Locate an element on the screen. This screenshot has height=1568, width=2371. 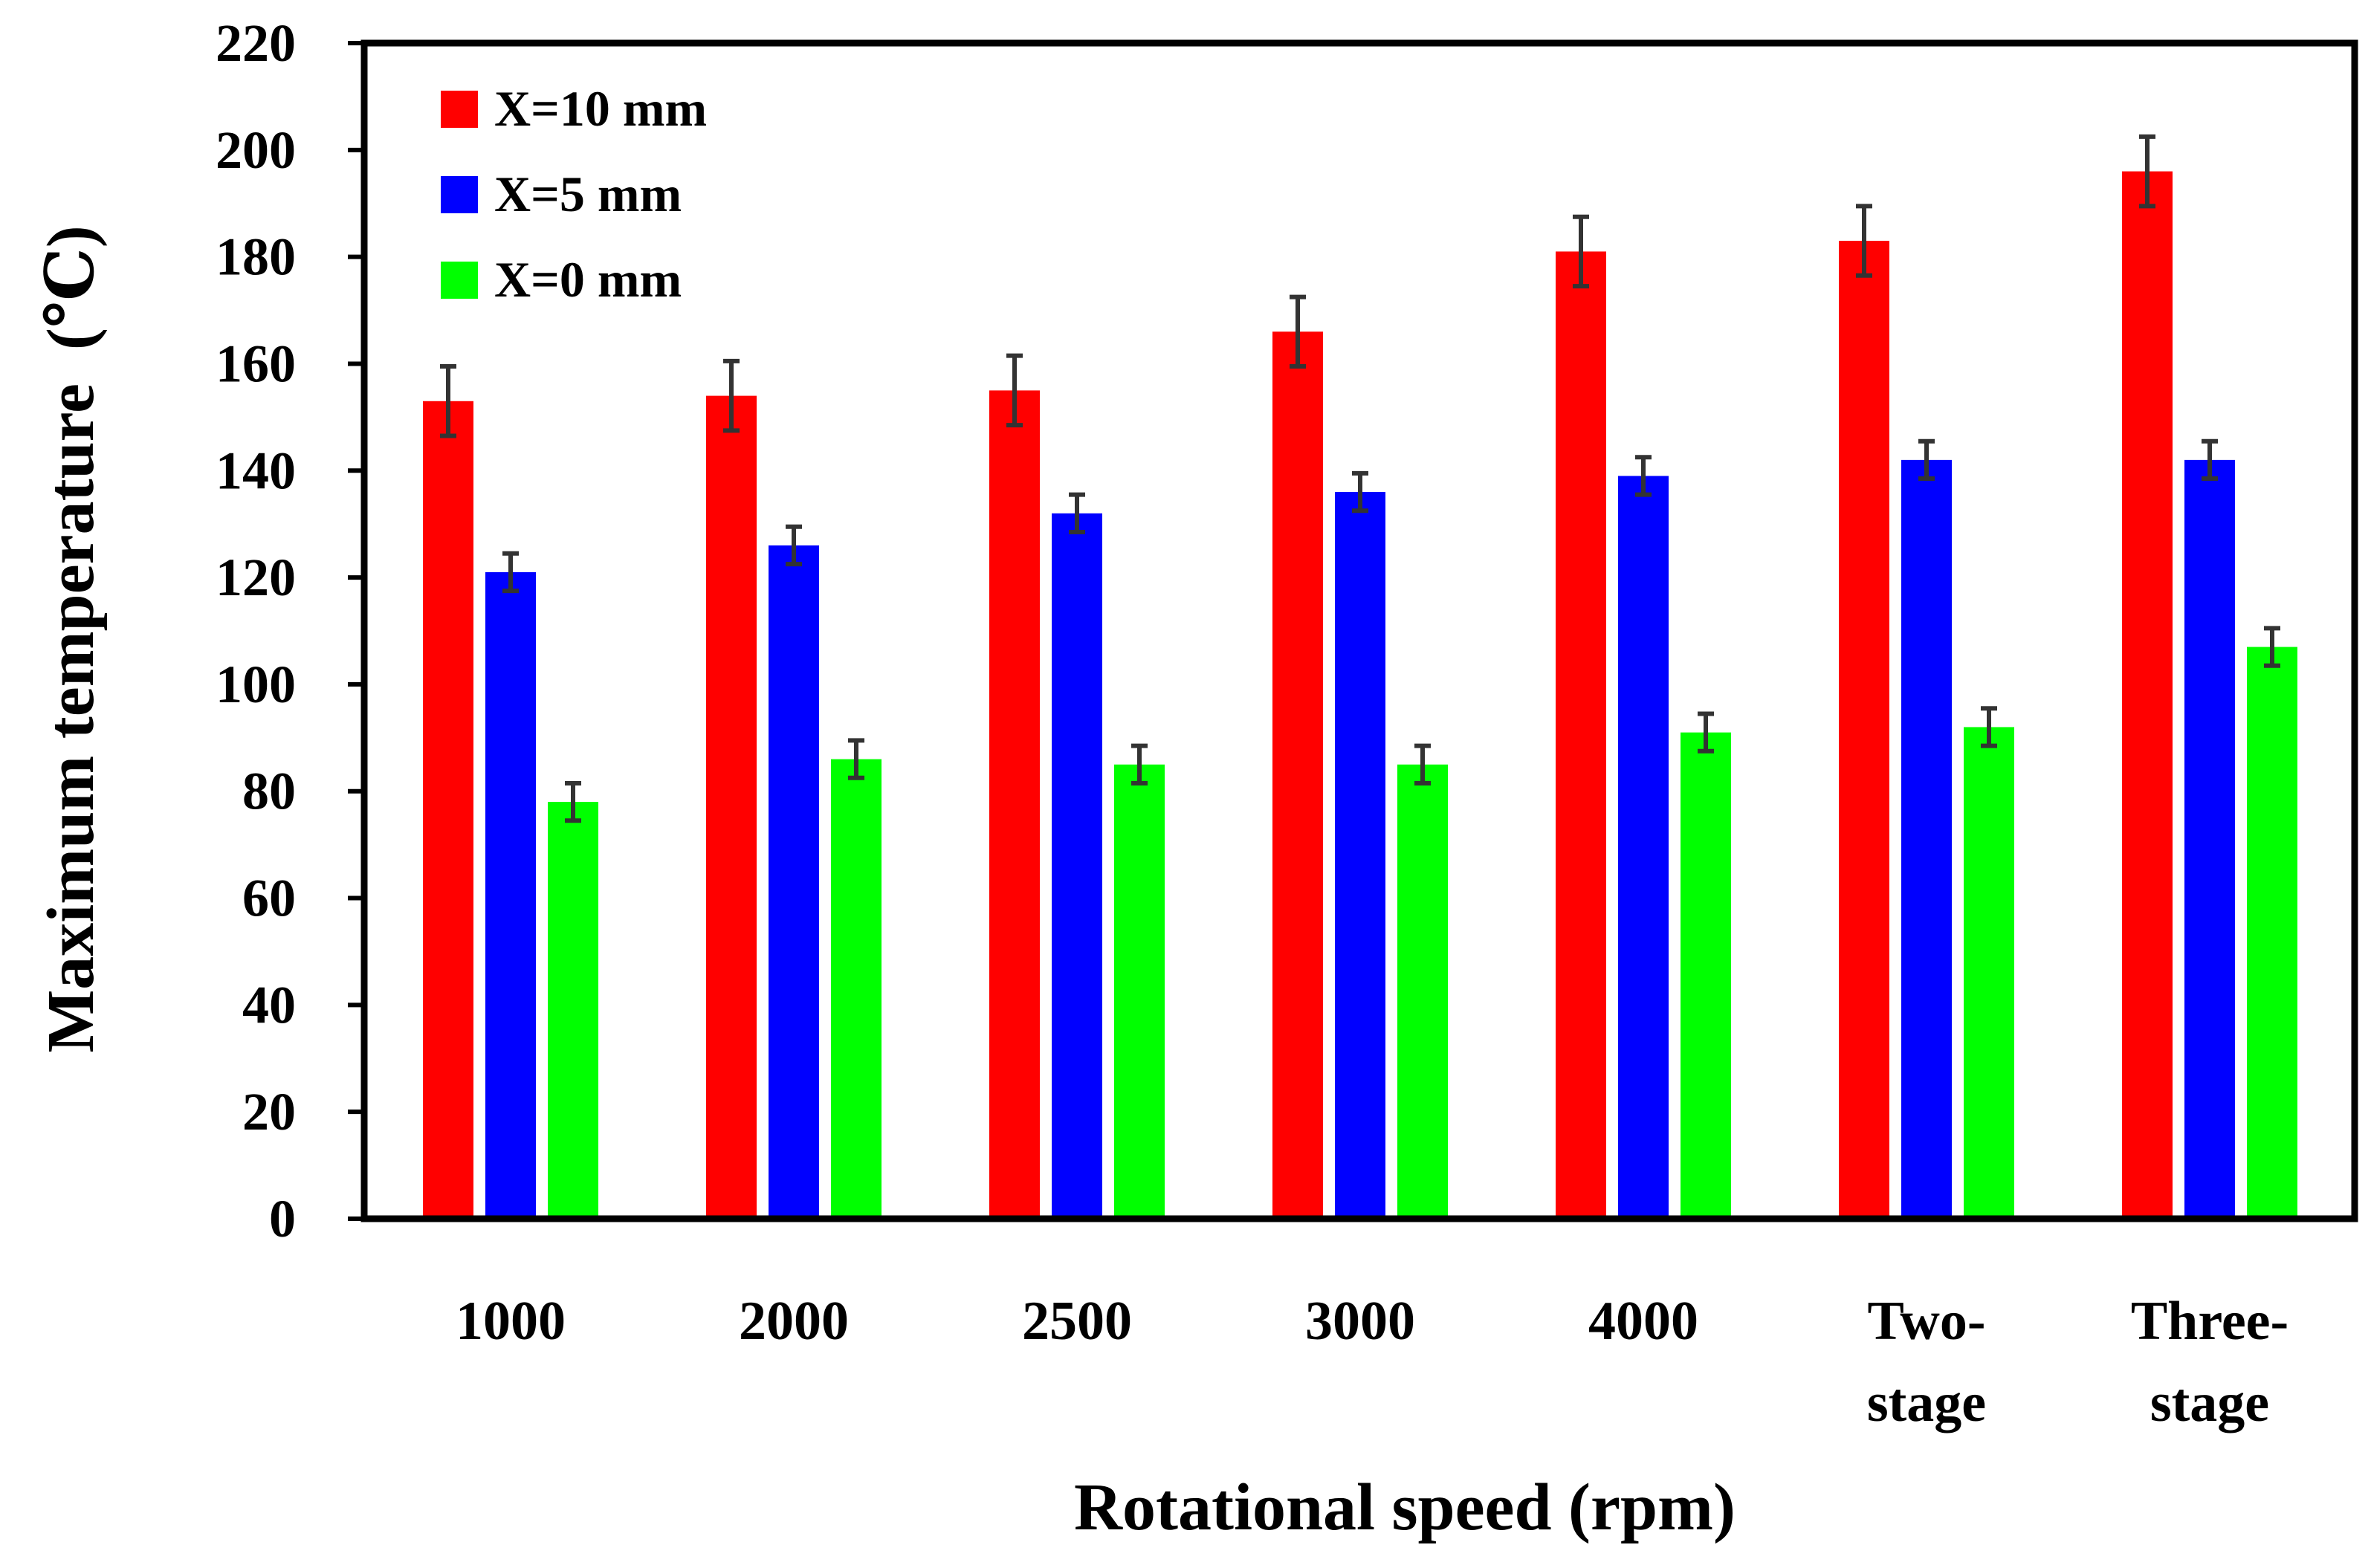
x-tick-label: 2000 is located at coordinates (794, 1321).